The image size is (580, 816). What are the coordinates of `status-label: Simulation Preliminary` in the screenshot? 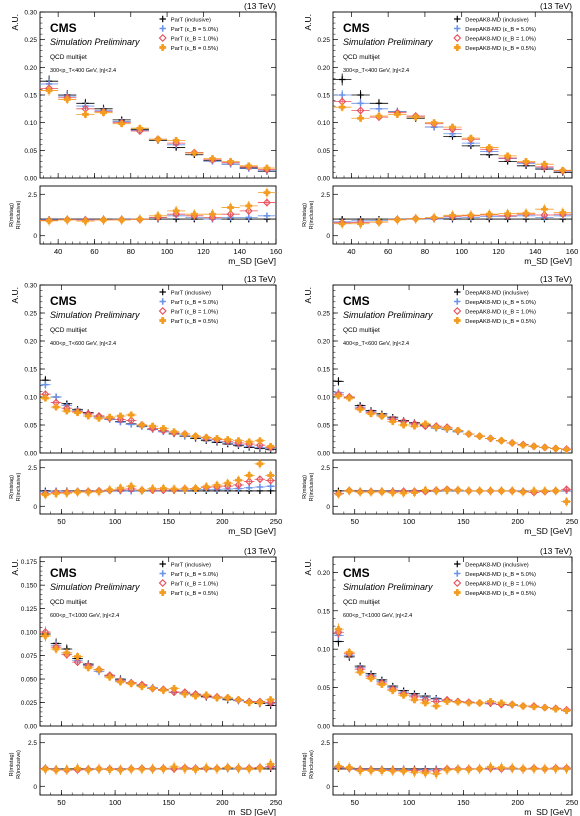 It's located at (388, 315).